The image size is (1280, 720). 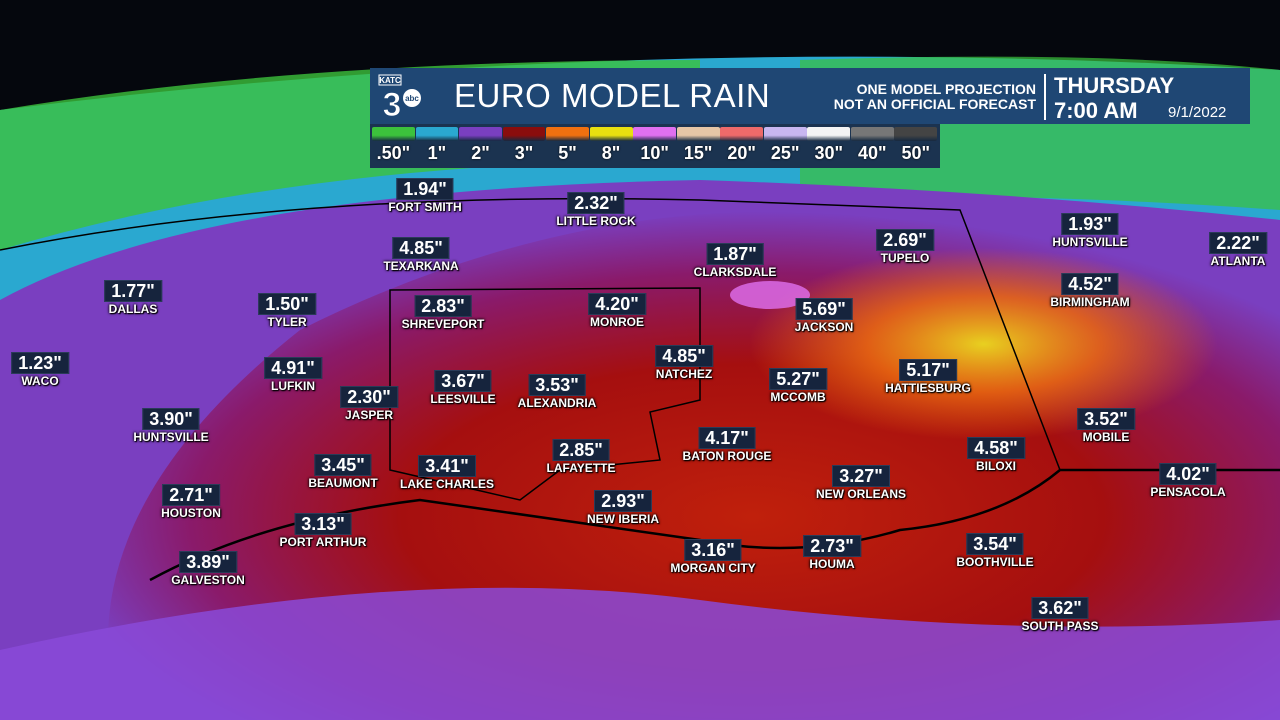 I want to click on legend-label: 30", so click(x=829, y=153).